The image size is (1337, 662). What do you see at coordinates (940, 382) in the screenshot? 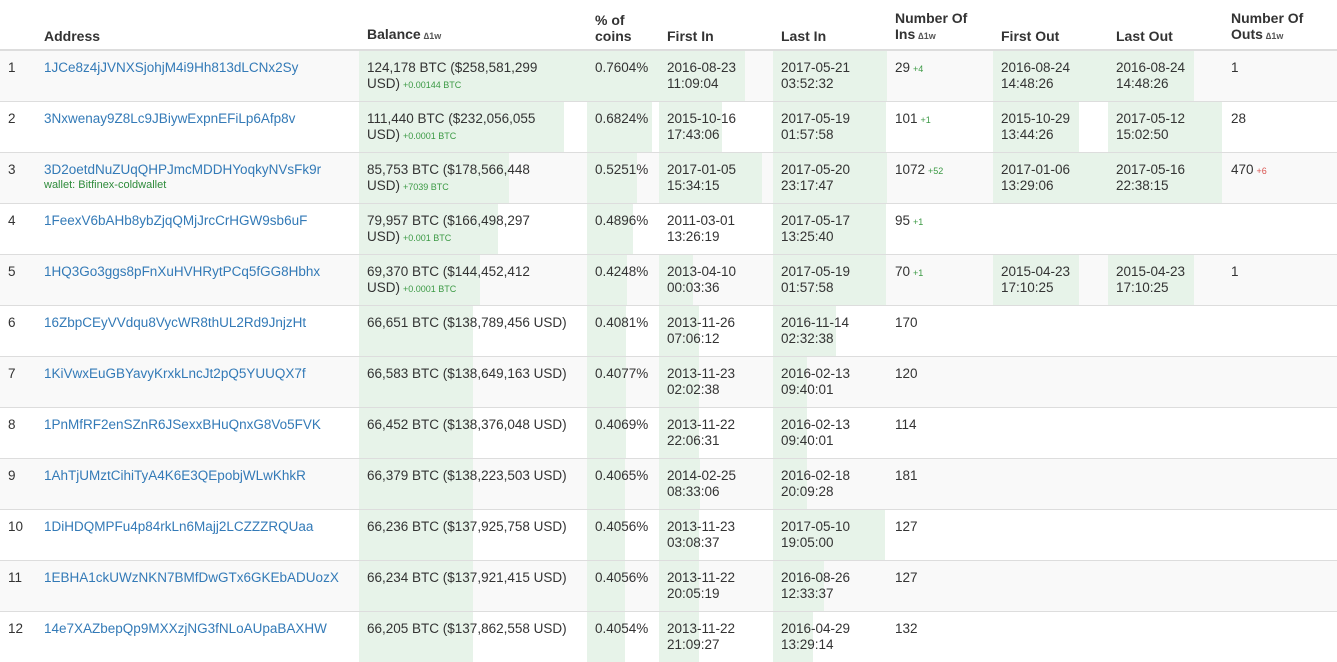
I see `number-of-ins-cell: 120` at bounding box center [940, 382].